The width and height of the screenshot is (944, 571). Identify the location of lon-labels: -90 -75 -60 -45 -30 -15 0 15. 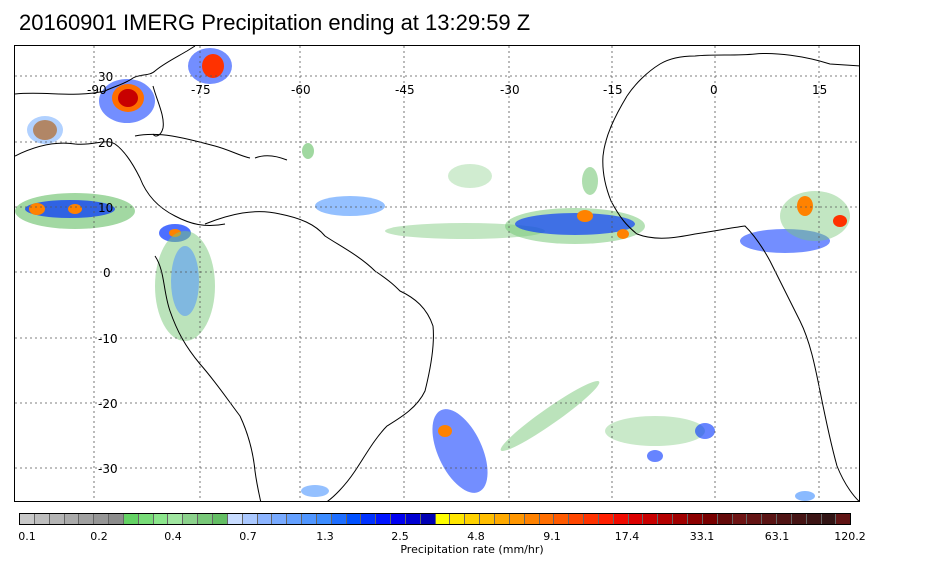
(457, 90).